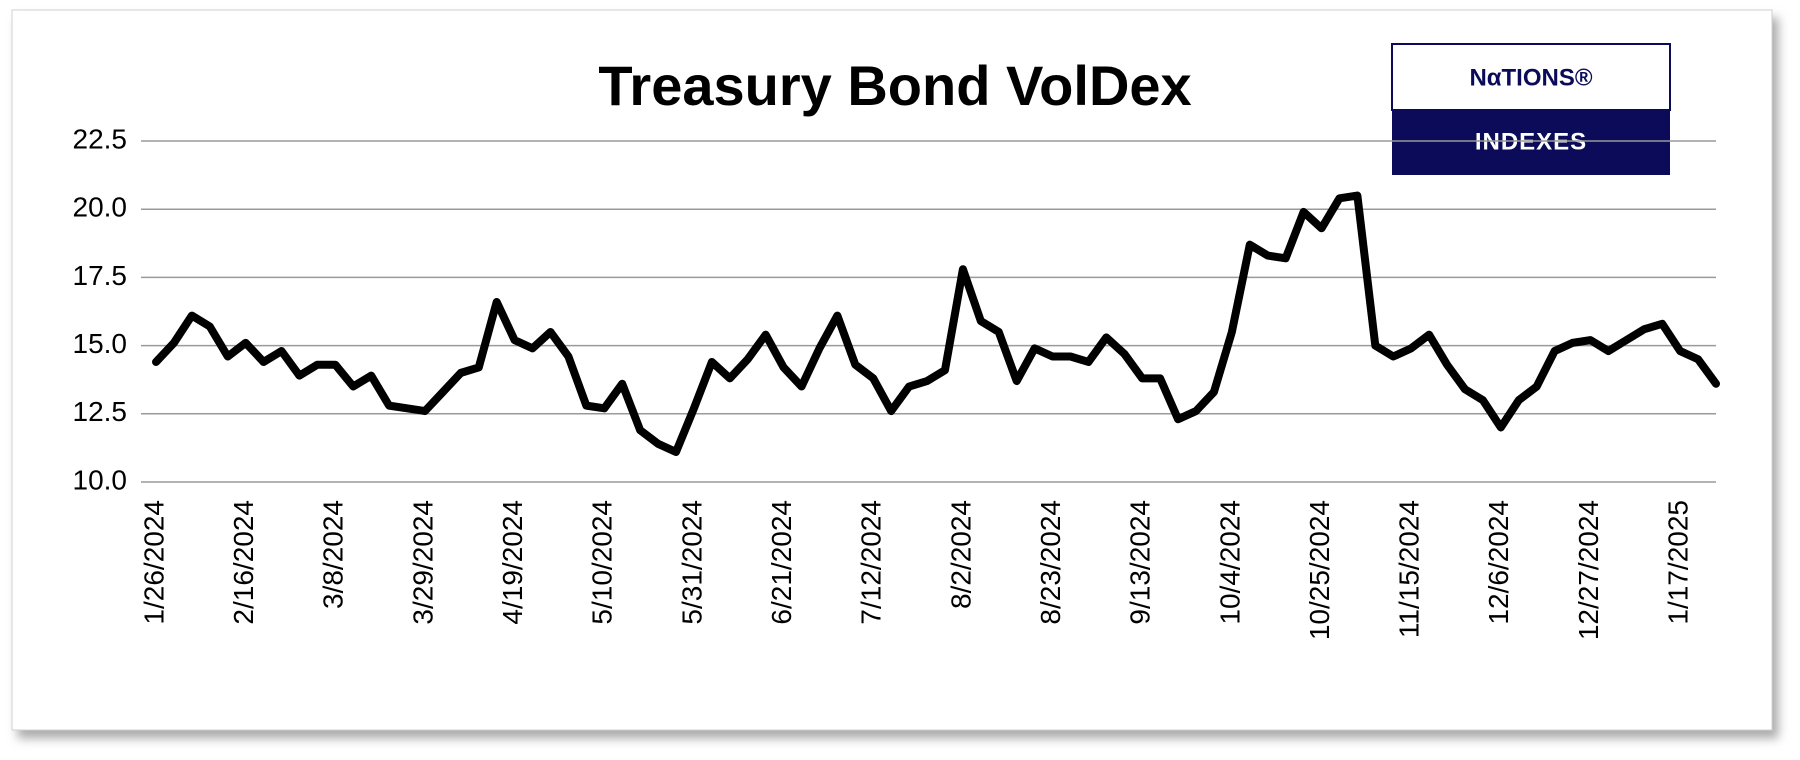 This screenshot has width=1800, height=760. Describe the element at coordinates (100, 479) in the screenshot. I see `y-tick-label: 10.0` at that location.